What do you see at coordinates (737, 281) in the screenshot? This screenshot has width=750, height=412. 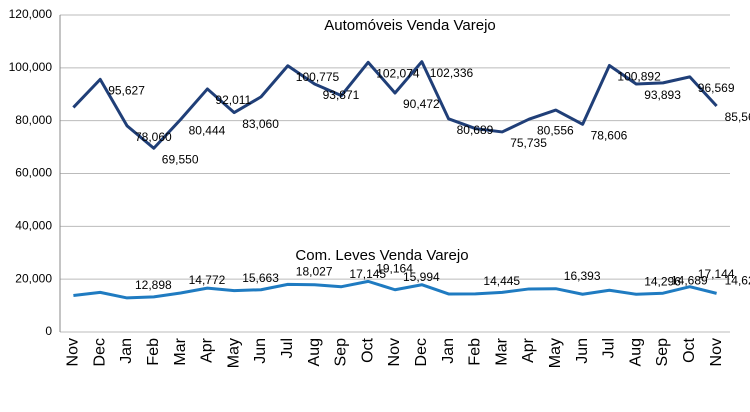 I see `data-label: 14,622` at bounding box center [737, 281].